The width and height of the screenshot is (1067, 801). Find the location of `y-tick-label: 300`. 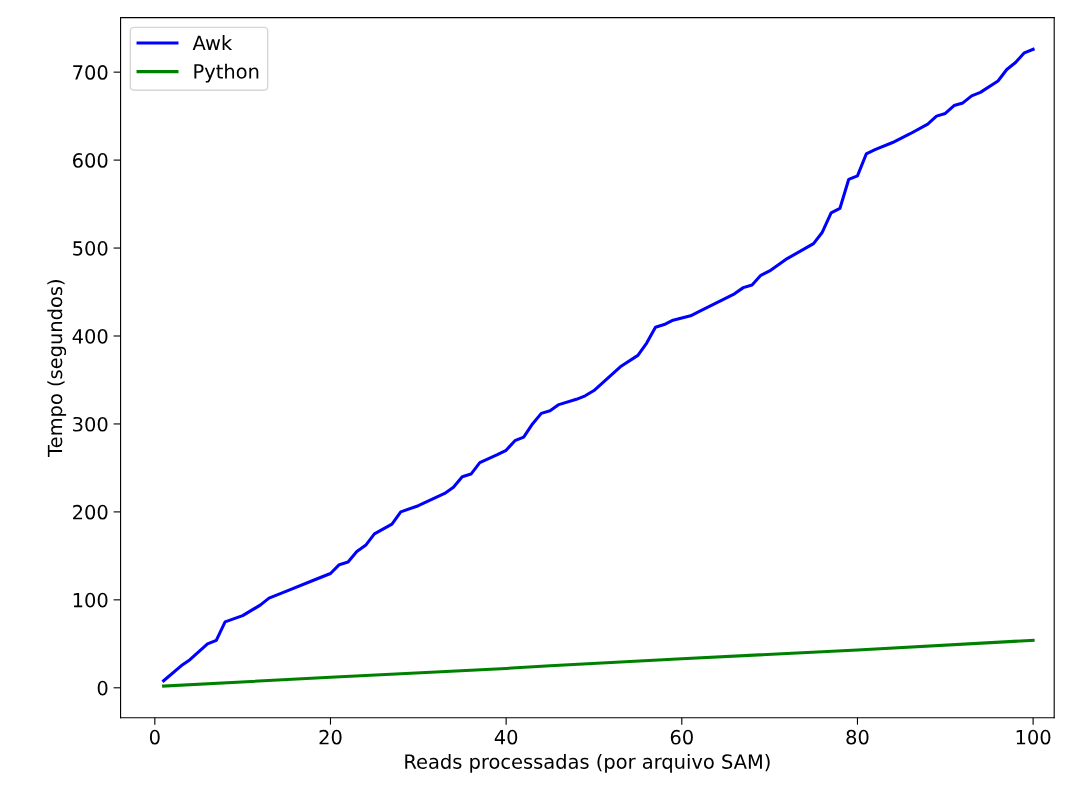

y-tick-label: 300 is located at coordinates (90, 424).